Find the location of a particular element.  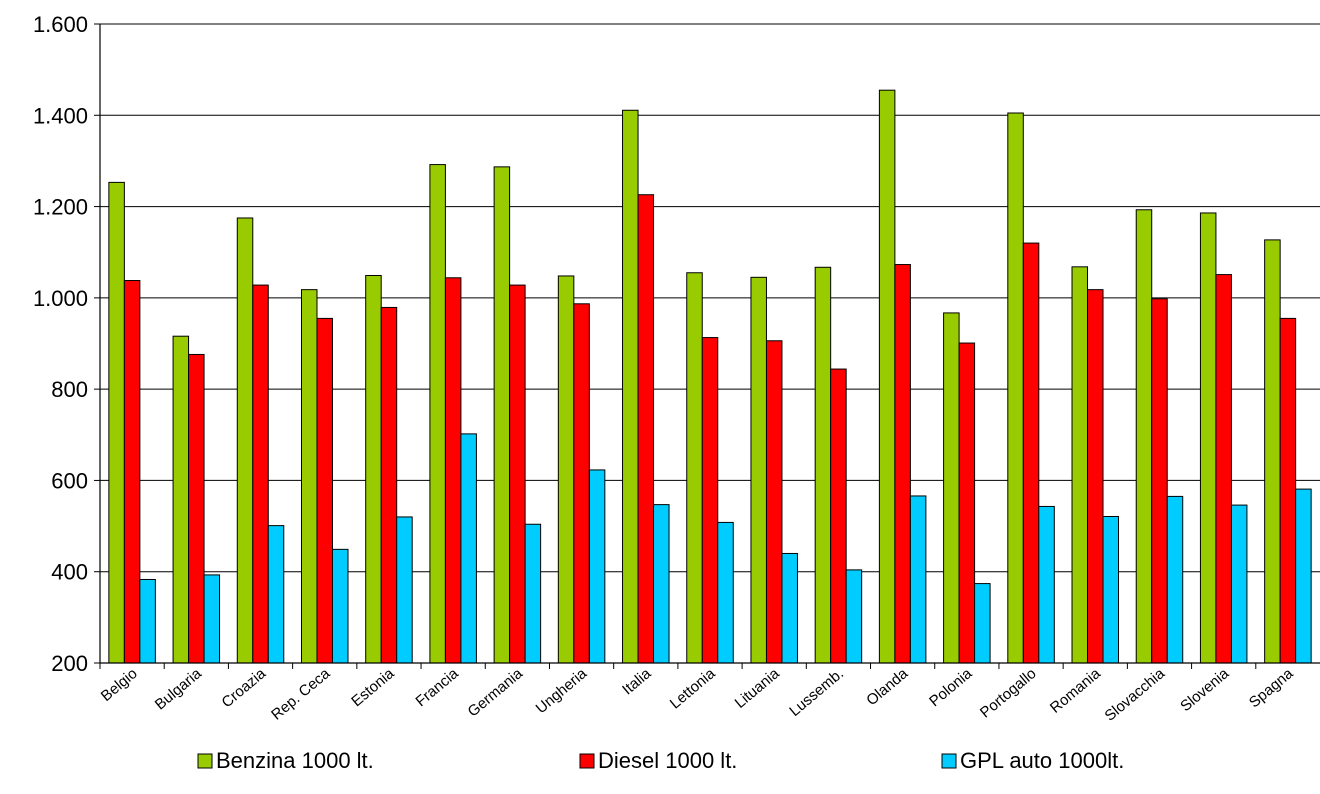

y-tick-label: 1.000 is located at coordinates (60, 298).